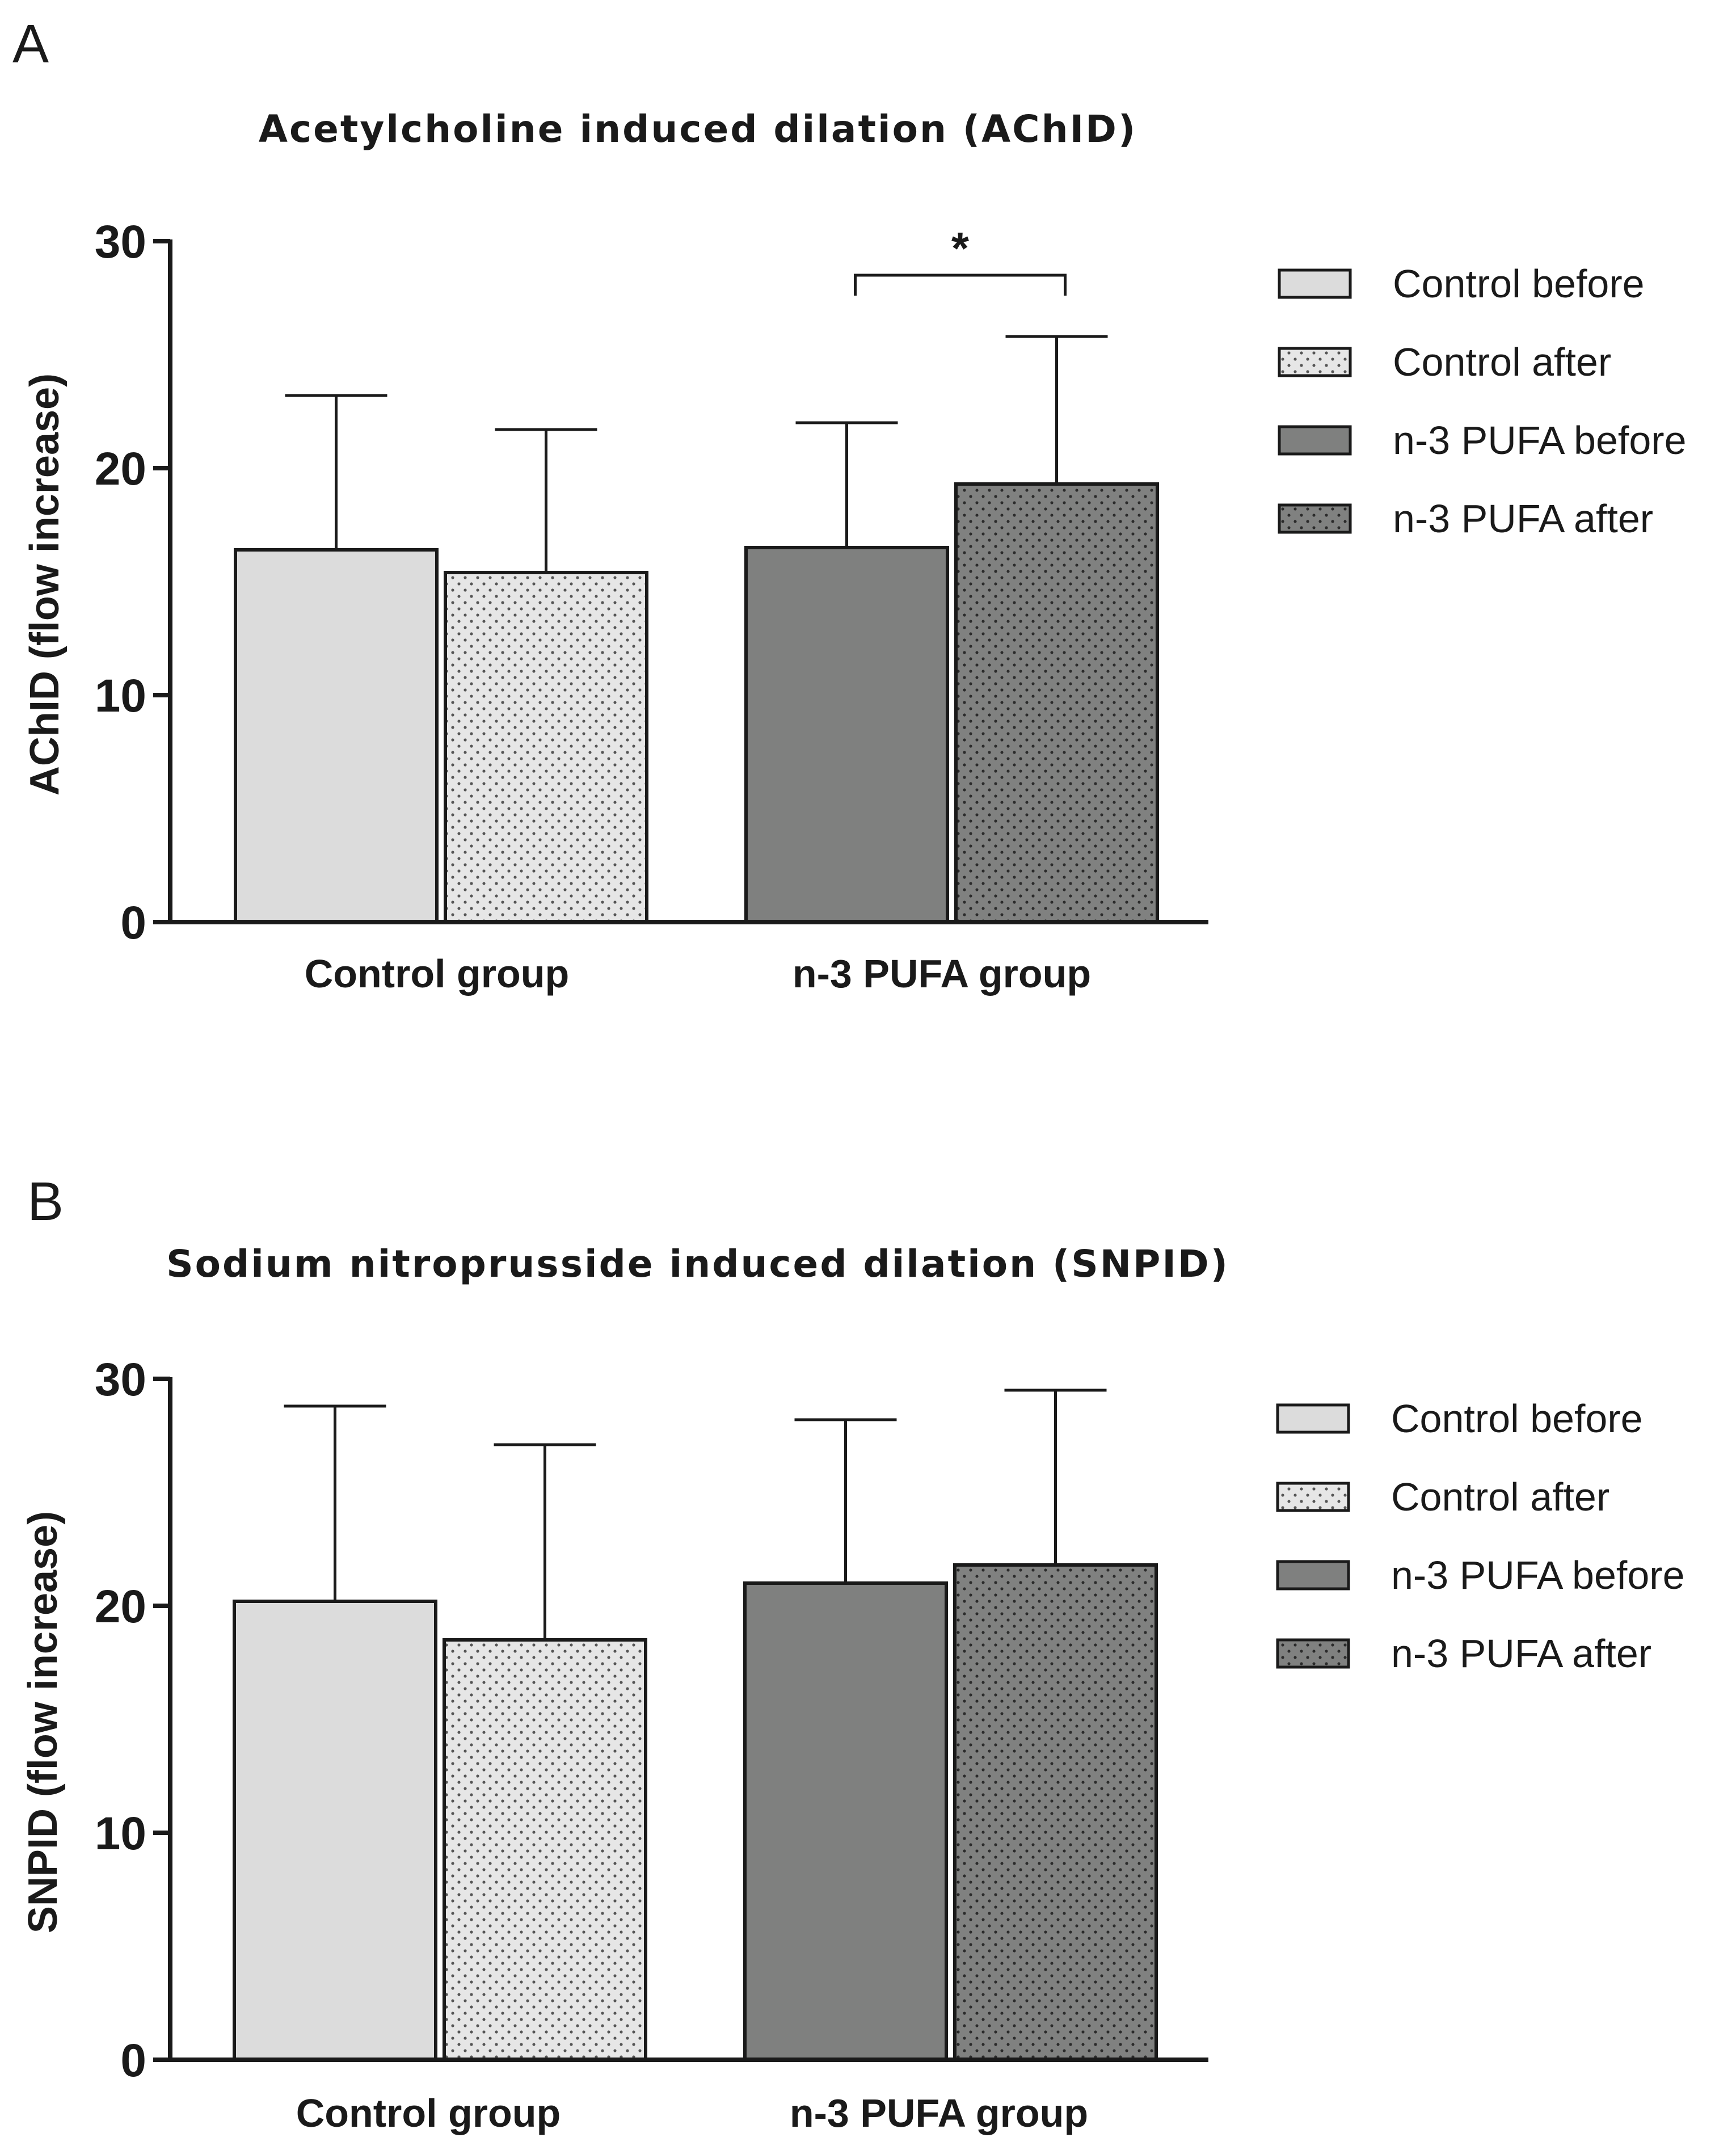 This screenshot has height=2150, width=1736. I want to click on panel-b-legend-label-pufa-before: n-3 PUFA before, so click(1538, 1575).